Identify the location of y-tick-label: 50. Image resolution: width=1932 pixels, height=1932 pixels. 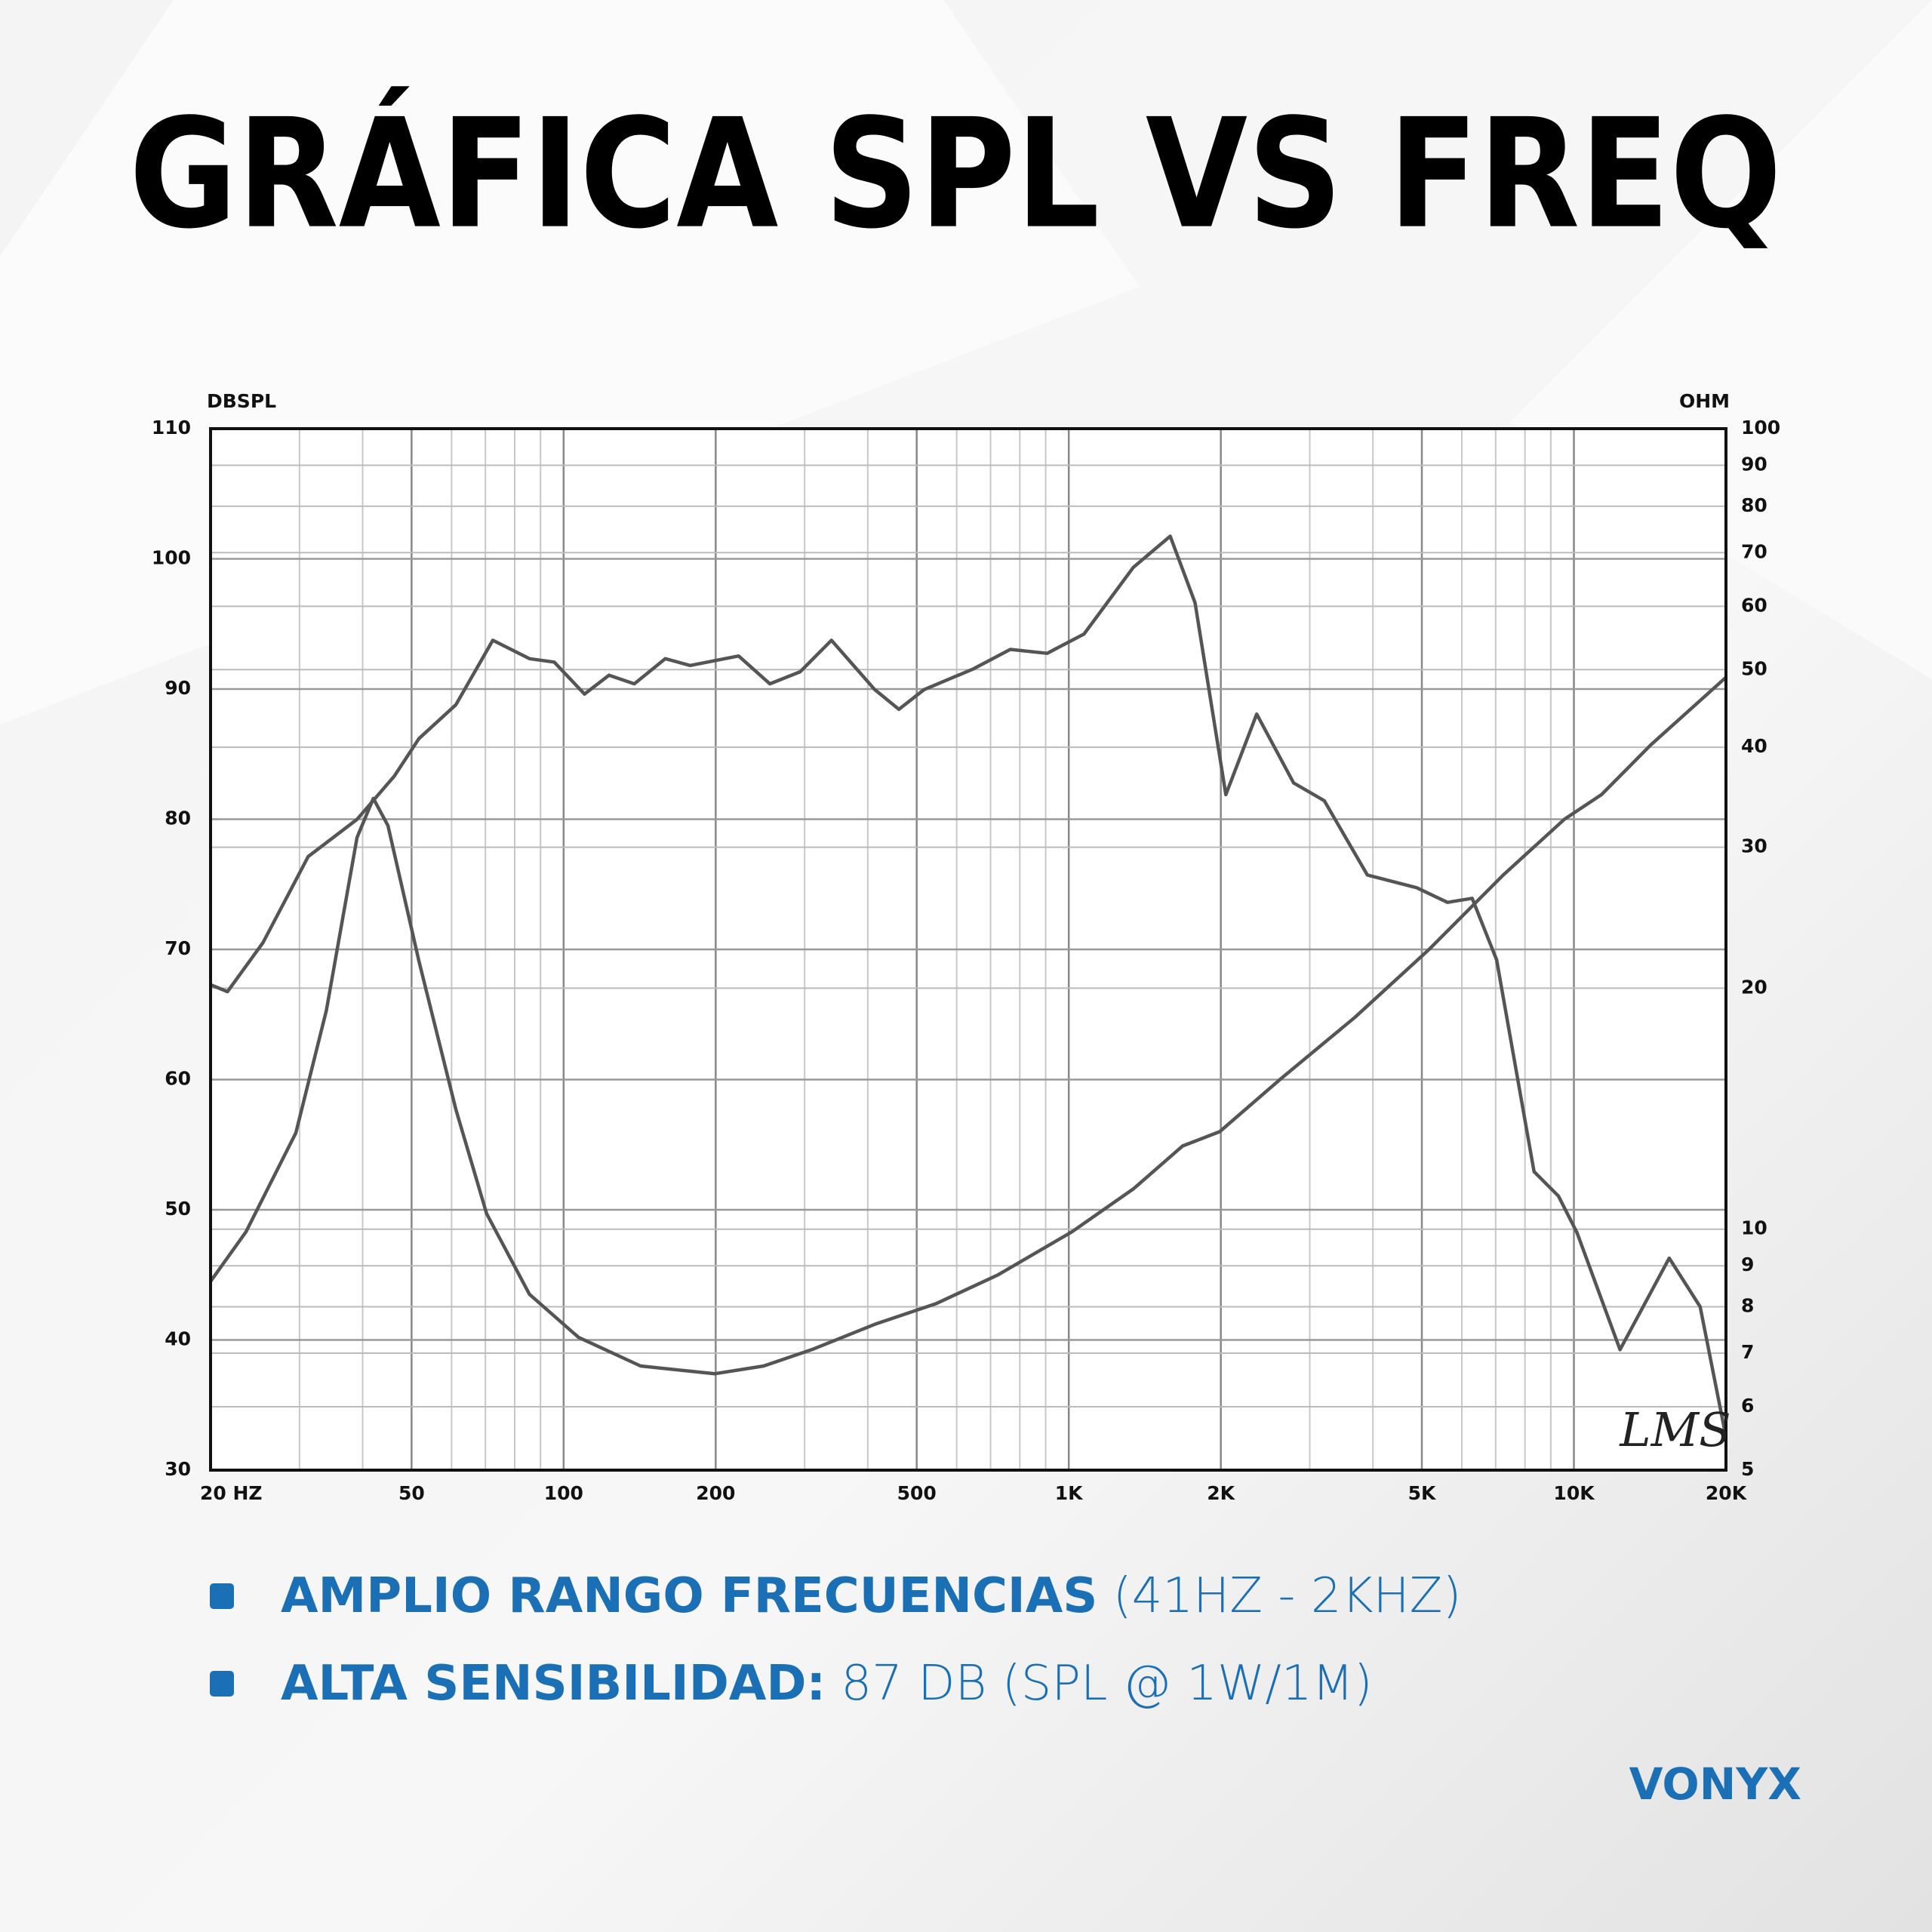
(178, 1209).